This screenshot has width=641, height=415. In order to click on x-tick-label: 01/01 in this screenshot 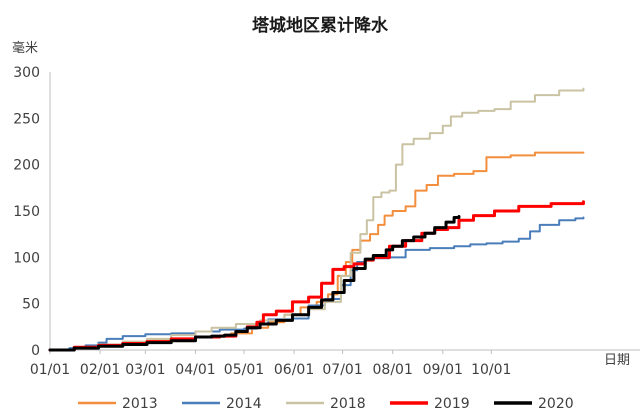, I will do `click(50, 370)`.